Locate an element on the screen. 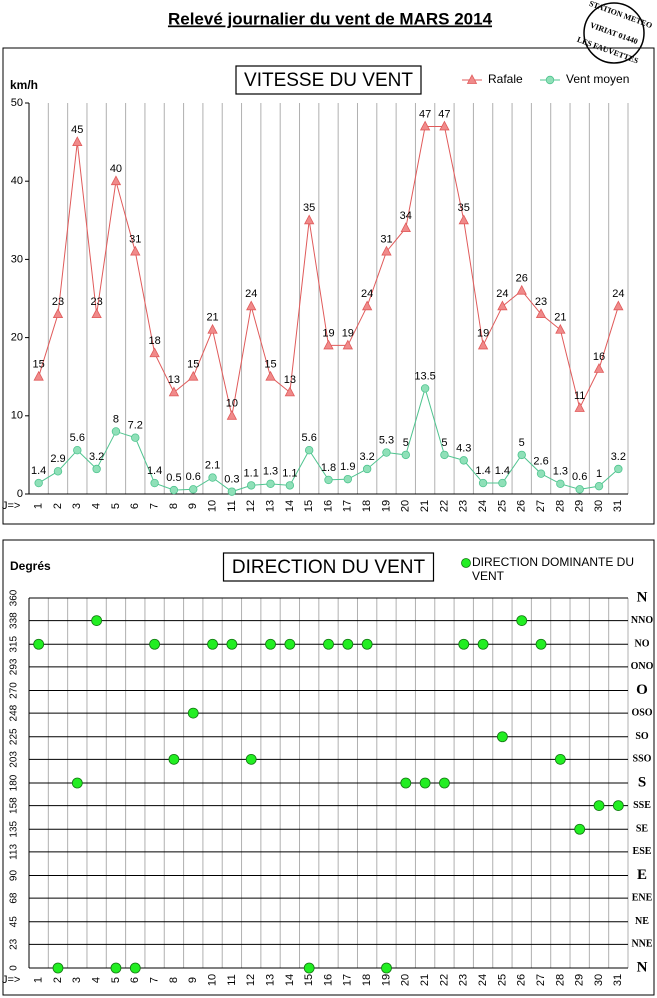  x-tick-label: 11 is located at coordinates (232, 505).